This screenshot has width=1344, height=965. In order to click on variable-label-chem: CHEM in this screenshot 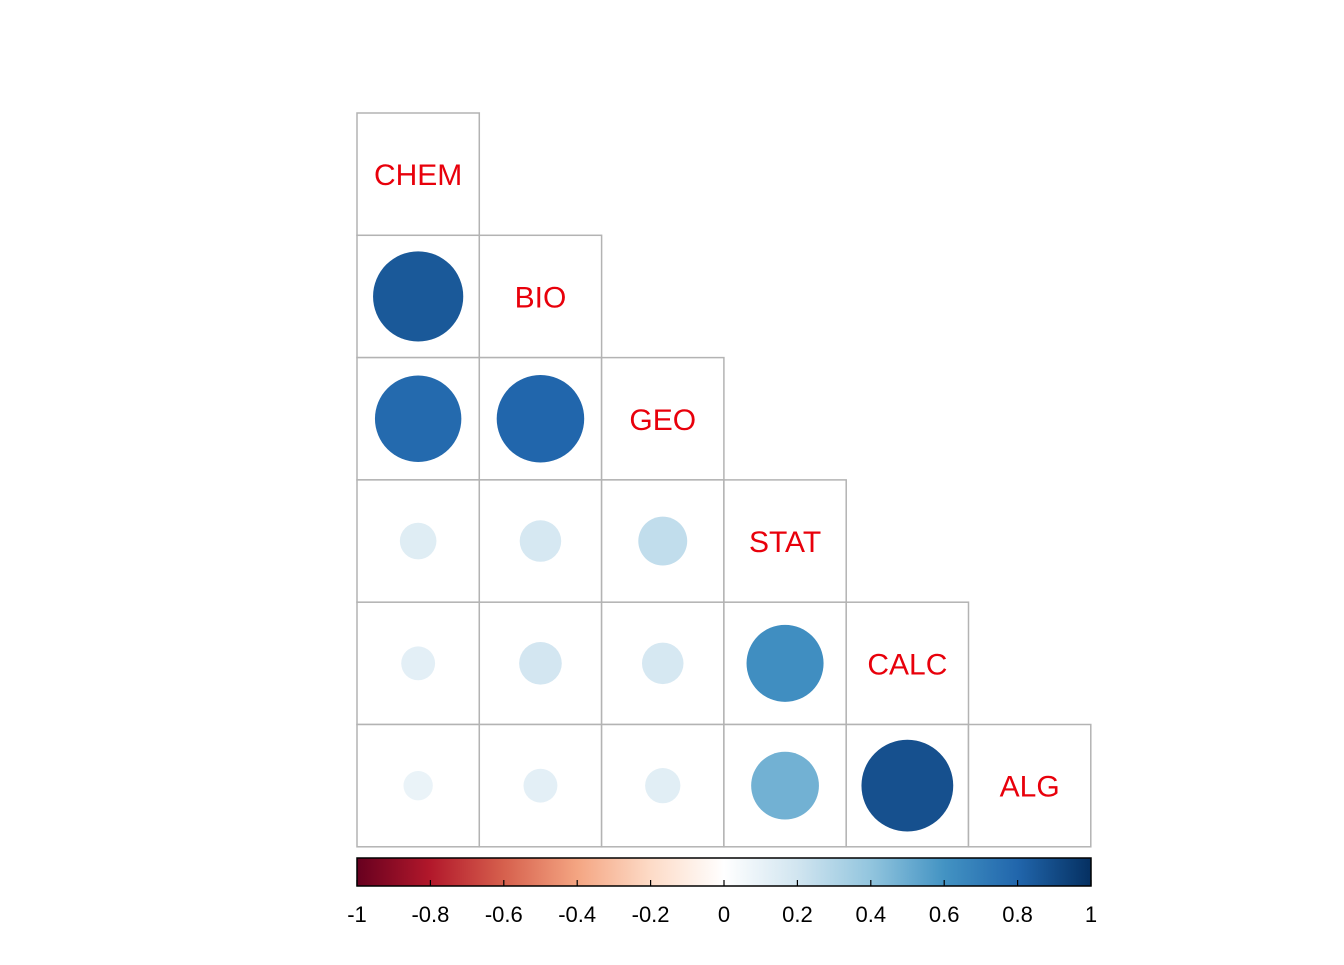, I will do `click(418, 175)`.